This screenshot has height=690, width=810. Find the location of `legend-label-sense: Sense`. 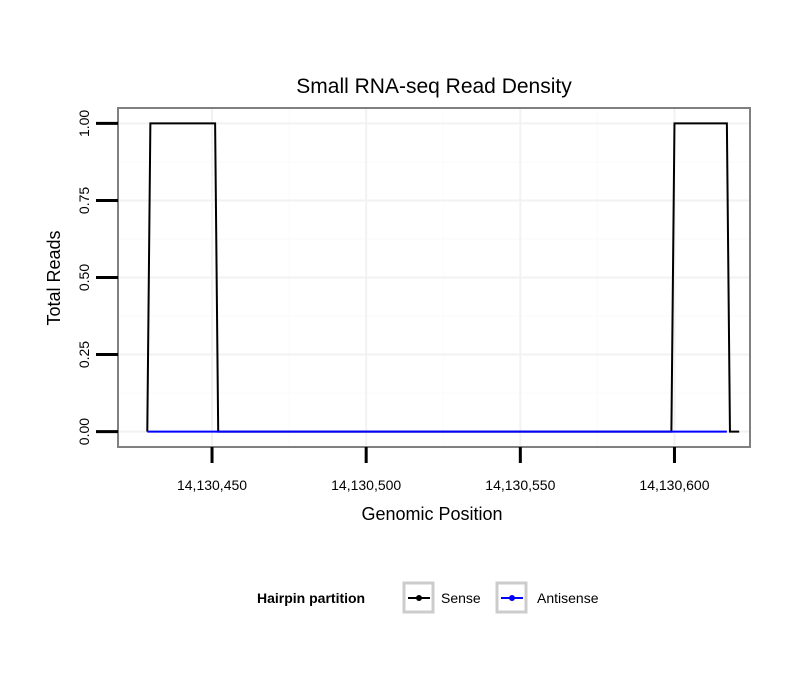

legend-label-sense: Sense is located at coordinates (461, 598).